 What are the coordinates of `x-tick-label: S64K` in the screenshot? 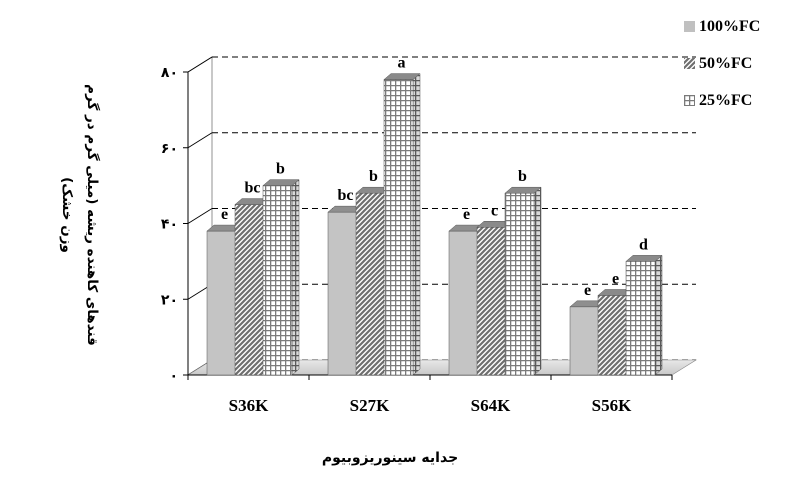 It's located at (491, 405).